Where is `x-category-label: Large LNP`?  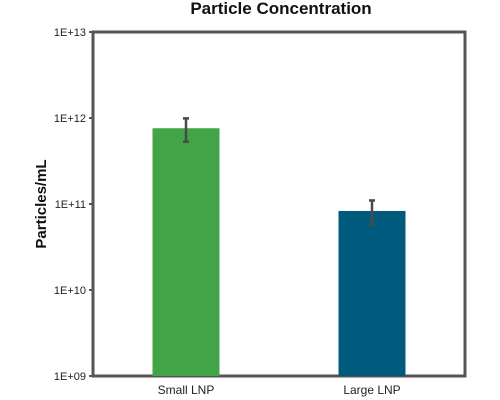 x-category-label: Large LNP is located at coordinates (371, 390).